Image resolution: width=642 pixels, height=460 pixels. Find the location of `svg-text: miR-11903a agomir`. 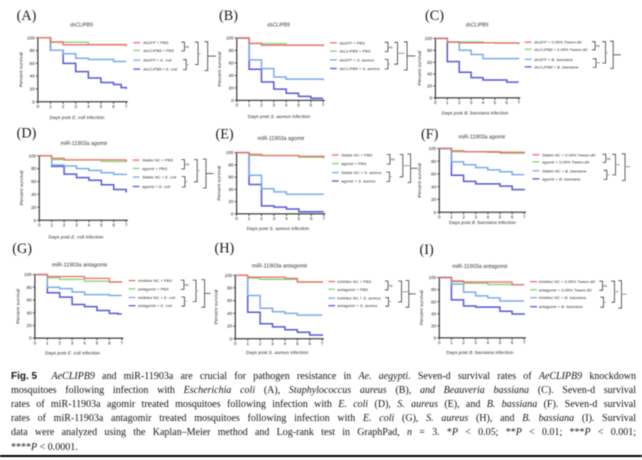

svg-text: miR-11903a agomir is located at coordinates (84, 144).